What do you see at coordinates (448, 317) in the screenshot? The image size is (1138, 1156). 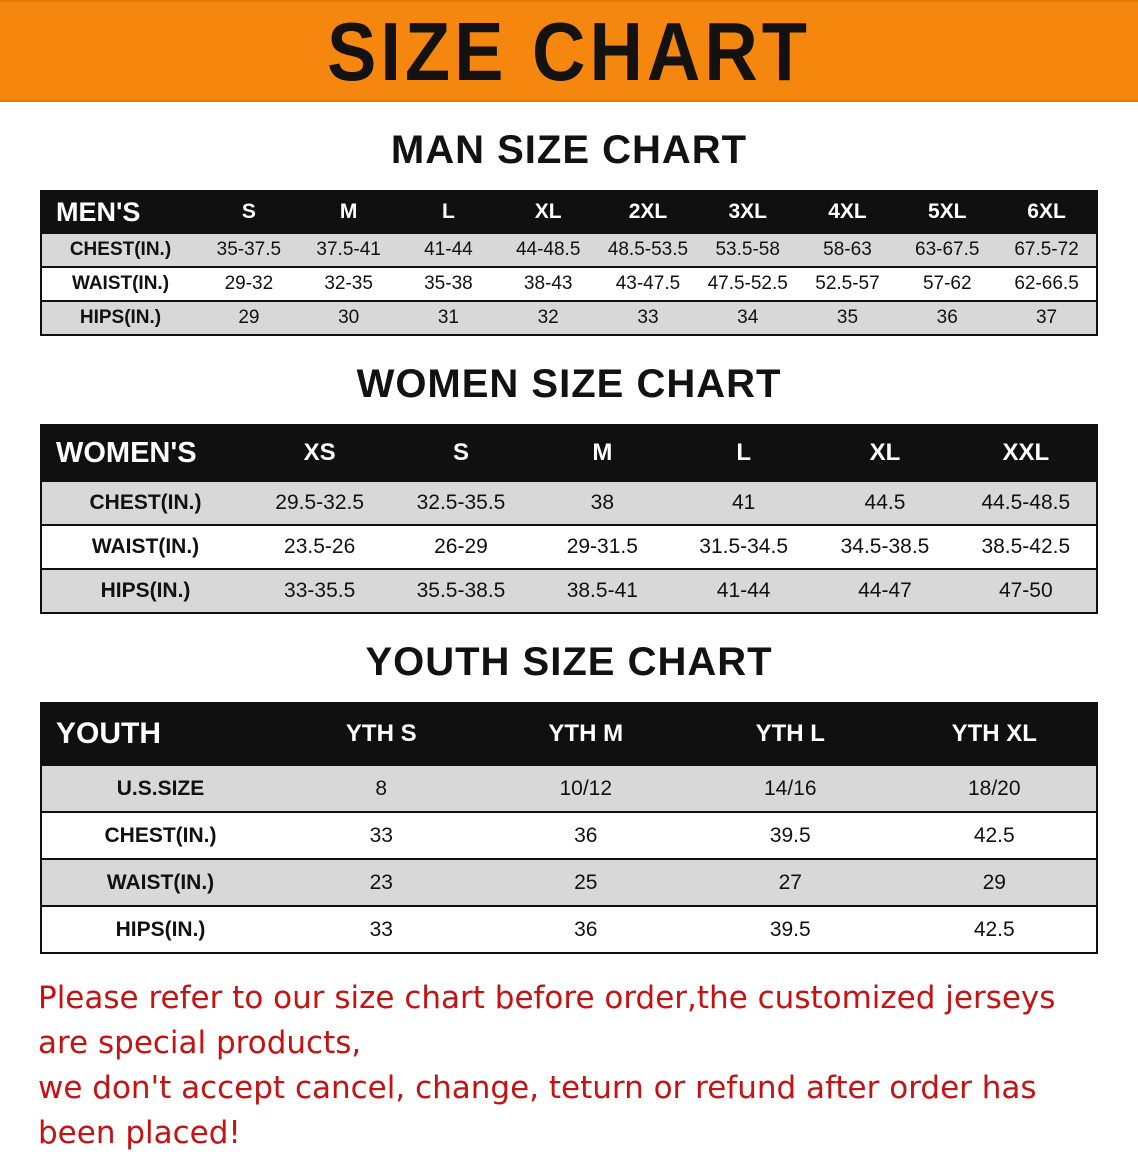 I see `size-value-cell: 31` at bounding box center [448, 317].